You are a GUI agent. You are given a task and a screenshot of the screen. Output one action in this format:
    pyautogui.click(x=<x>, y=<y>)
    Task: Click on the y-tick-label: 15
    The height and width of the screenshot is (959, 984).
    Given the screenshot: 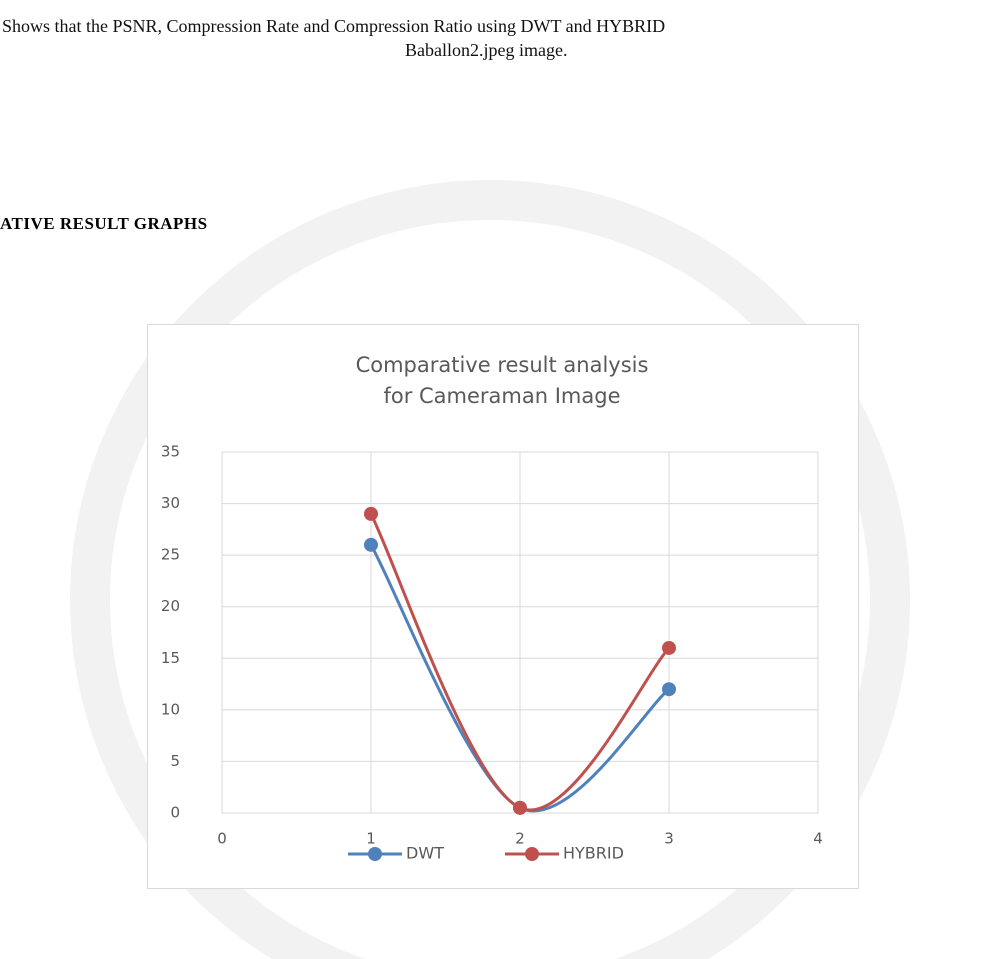 What is the action you would take?
    pyautogui.click(x=170, y=658)
    